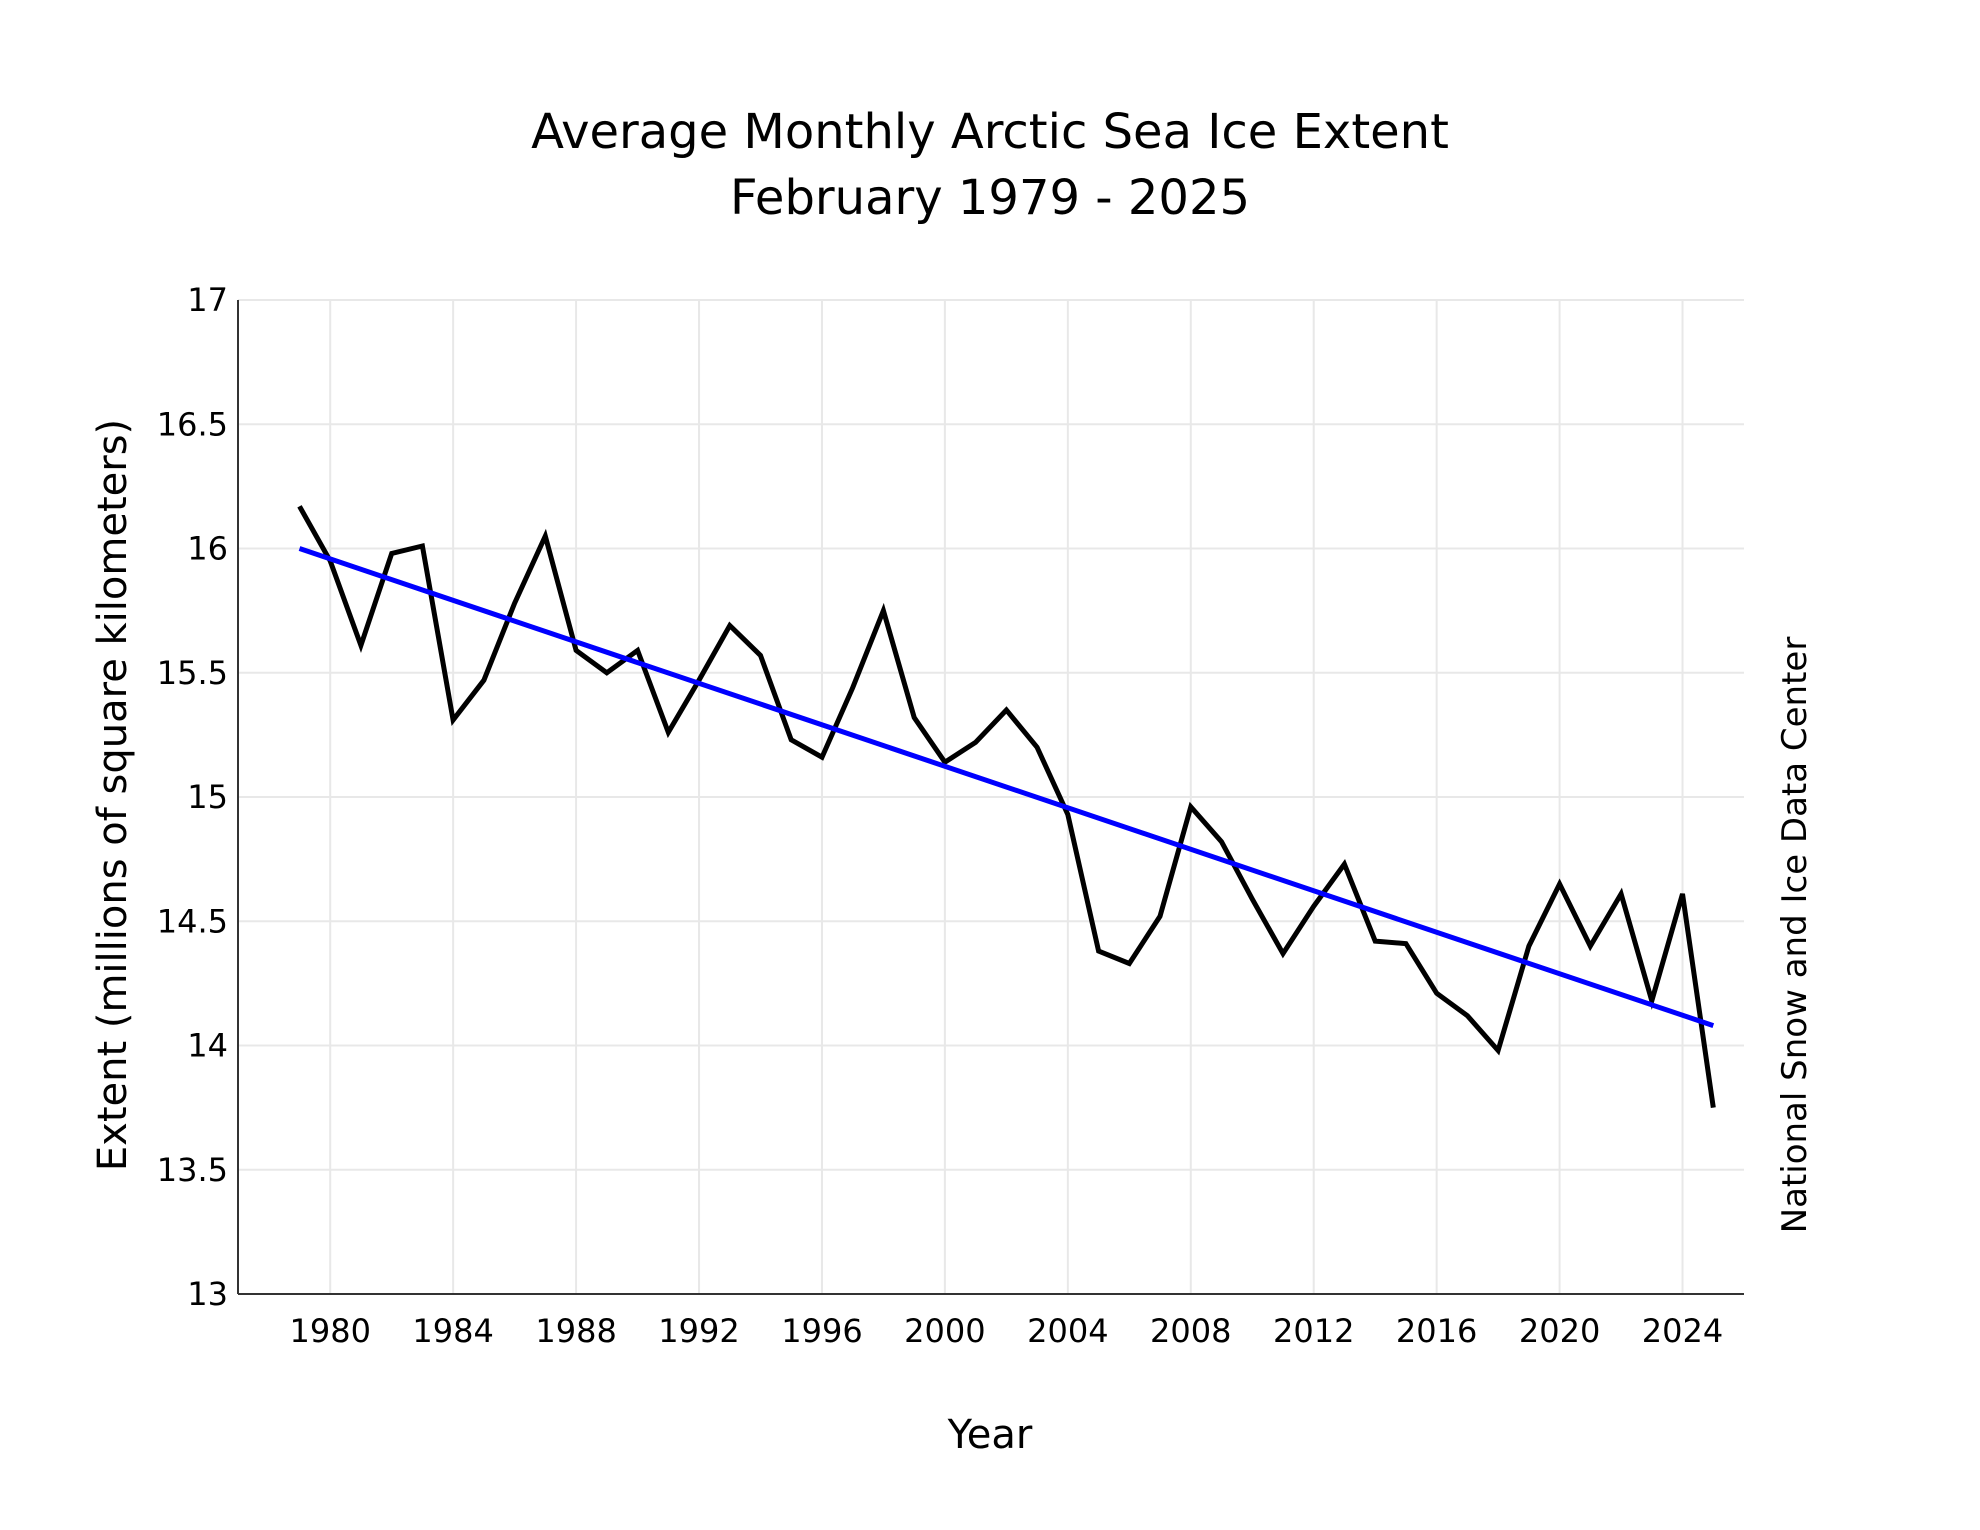 The height and width of the screenshot is (1530, 1980). I want to click on y-tick-label: 16, so click(207, 549).